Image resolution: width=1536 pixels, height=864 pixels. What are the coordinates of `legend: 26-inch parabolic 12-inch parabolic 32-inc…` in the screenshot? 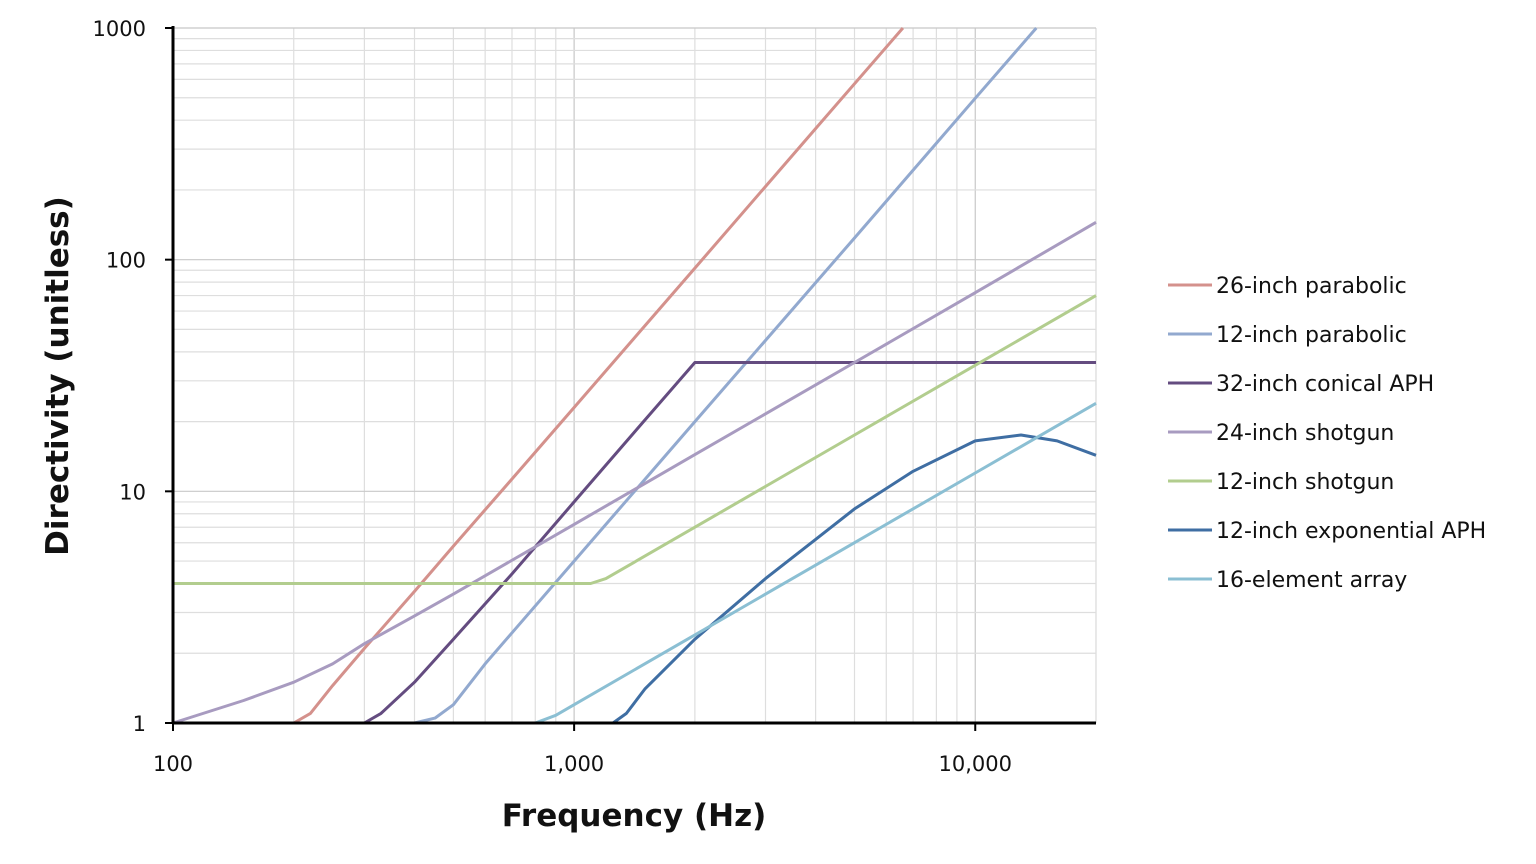 It's located at (1327, 433).